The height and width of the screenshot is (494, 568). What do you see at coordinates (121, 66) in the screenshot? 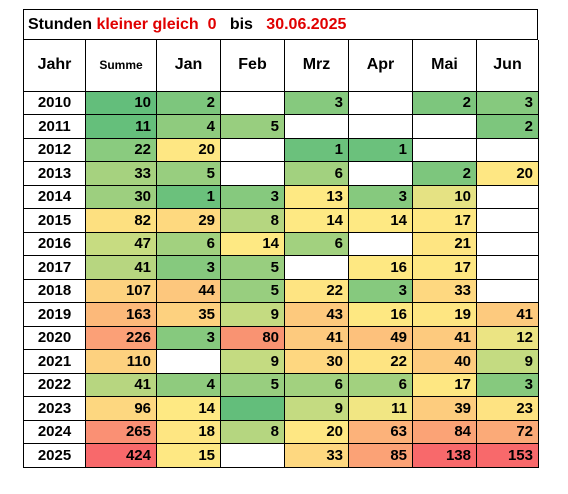
I see `header-summe: Summe` at bounding box center [121, 66].